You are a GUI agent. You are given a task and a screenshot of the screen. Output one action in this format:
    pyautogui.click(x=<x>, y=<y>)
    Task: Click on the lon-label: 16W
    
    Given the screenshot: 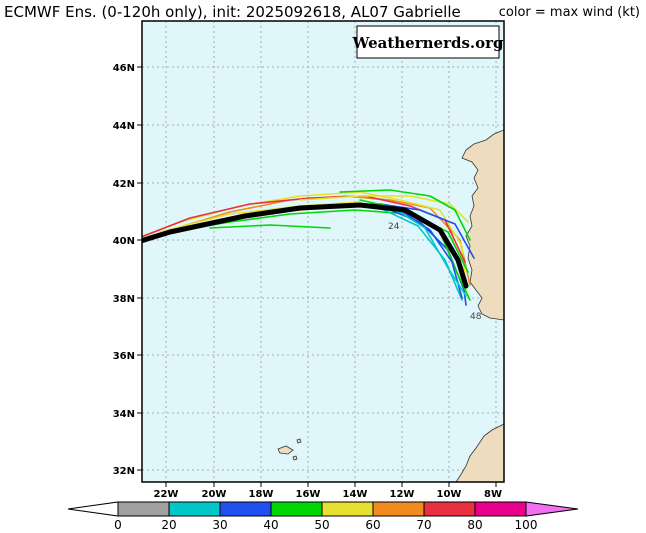 What is the action you would take?
    pyautogui.click(x=308, y=494)
    